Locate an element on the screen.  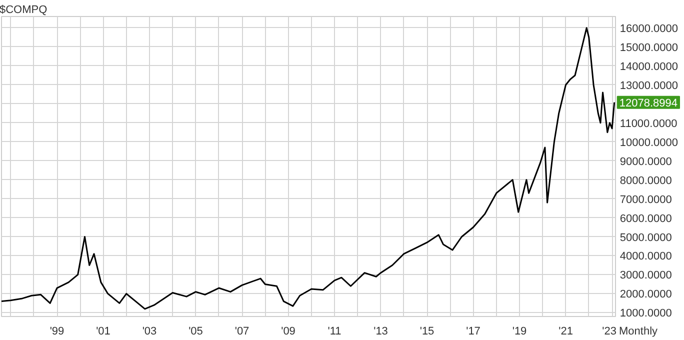
x-tick-label: '23 is located at coordinates (609, 332).